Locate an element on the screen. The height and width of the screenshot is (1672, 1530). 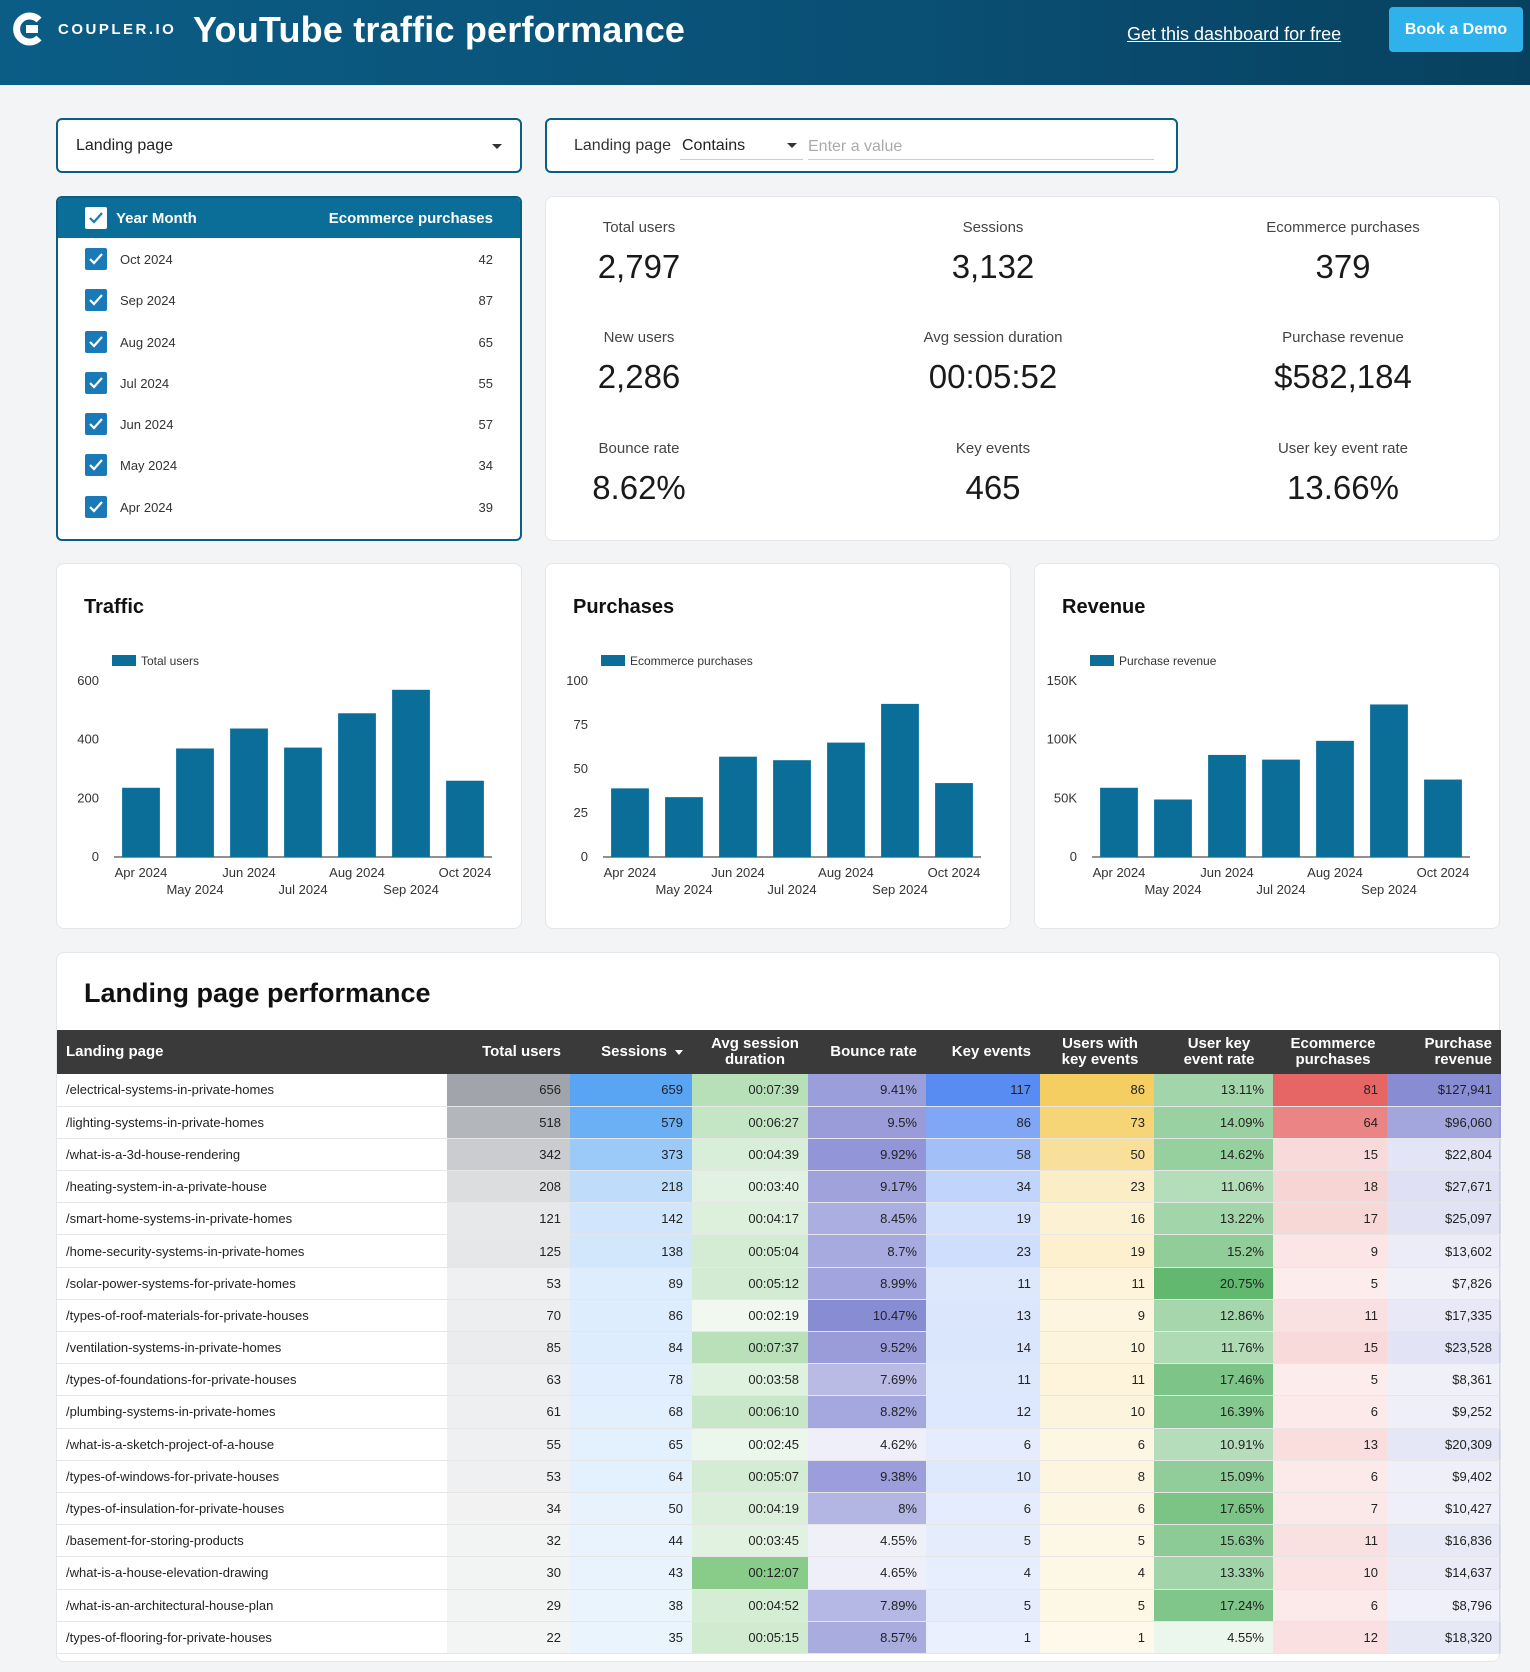
select-all-checkbox is located at coordinates (96, 218).